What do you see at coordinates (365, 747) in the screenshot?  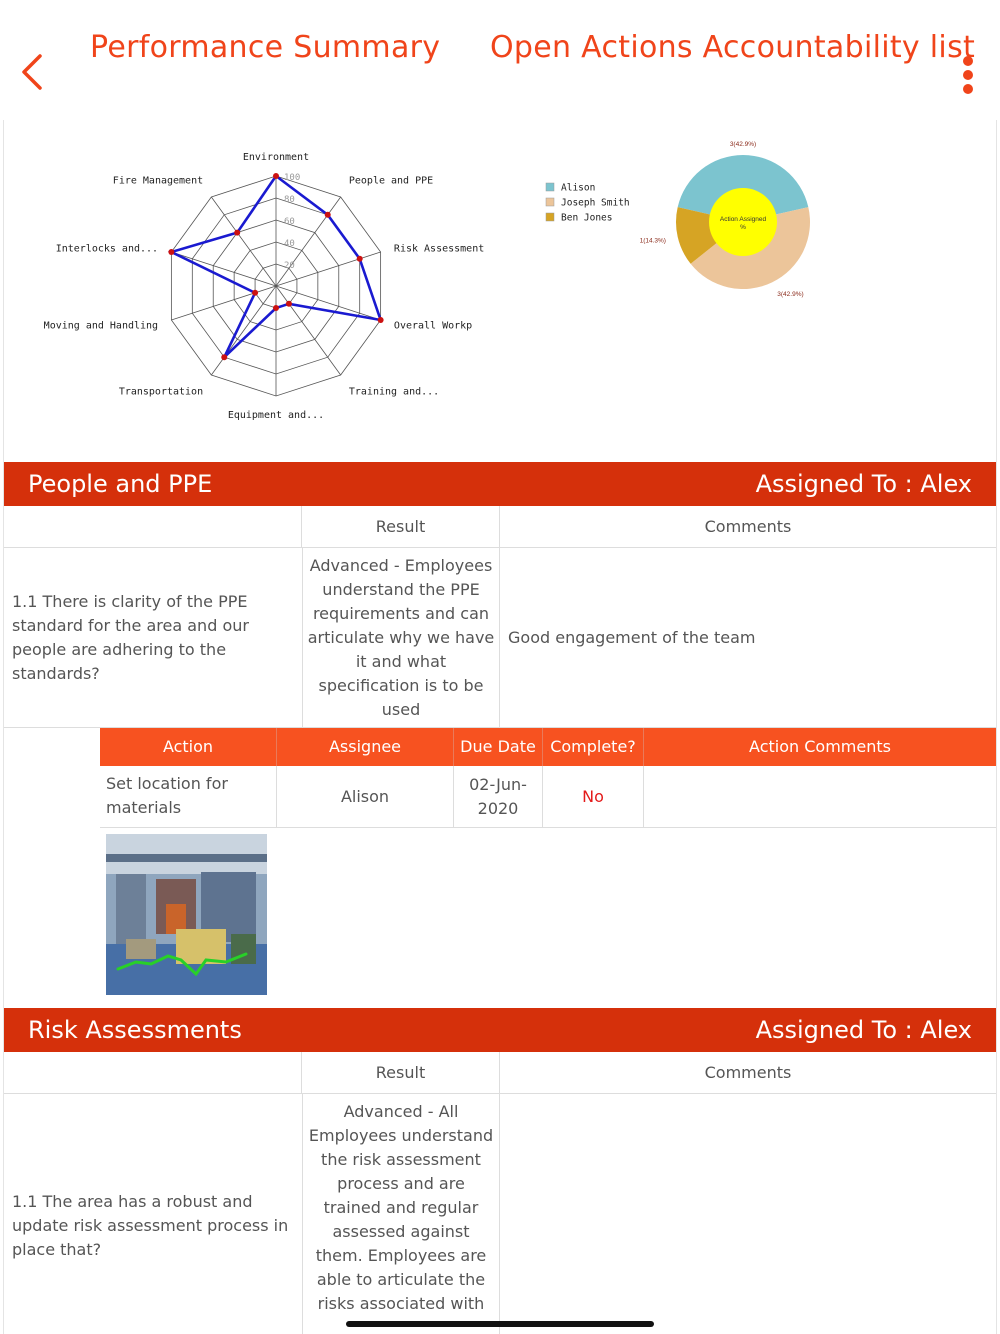 I see `assignee-column-header: Assignee` at bounding box center [365, 747].